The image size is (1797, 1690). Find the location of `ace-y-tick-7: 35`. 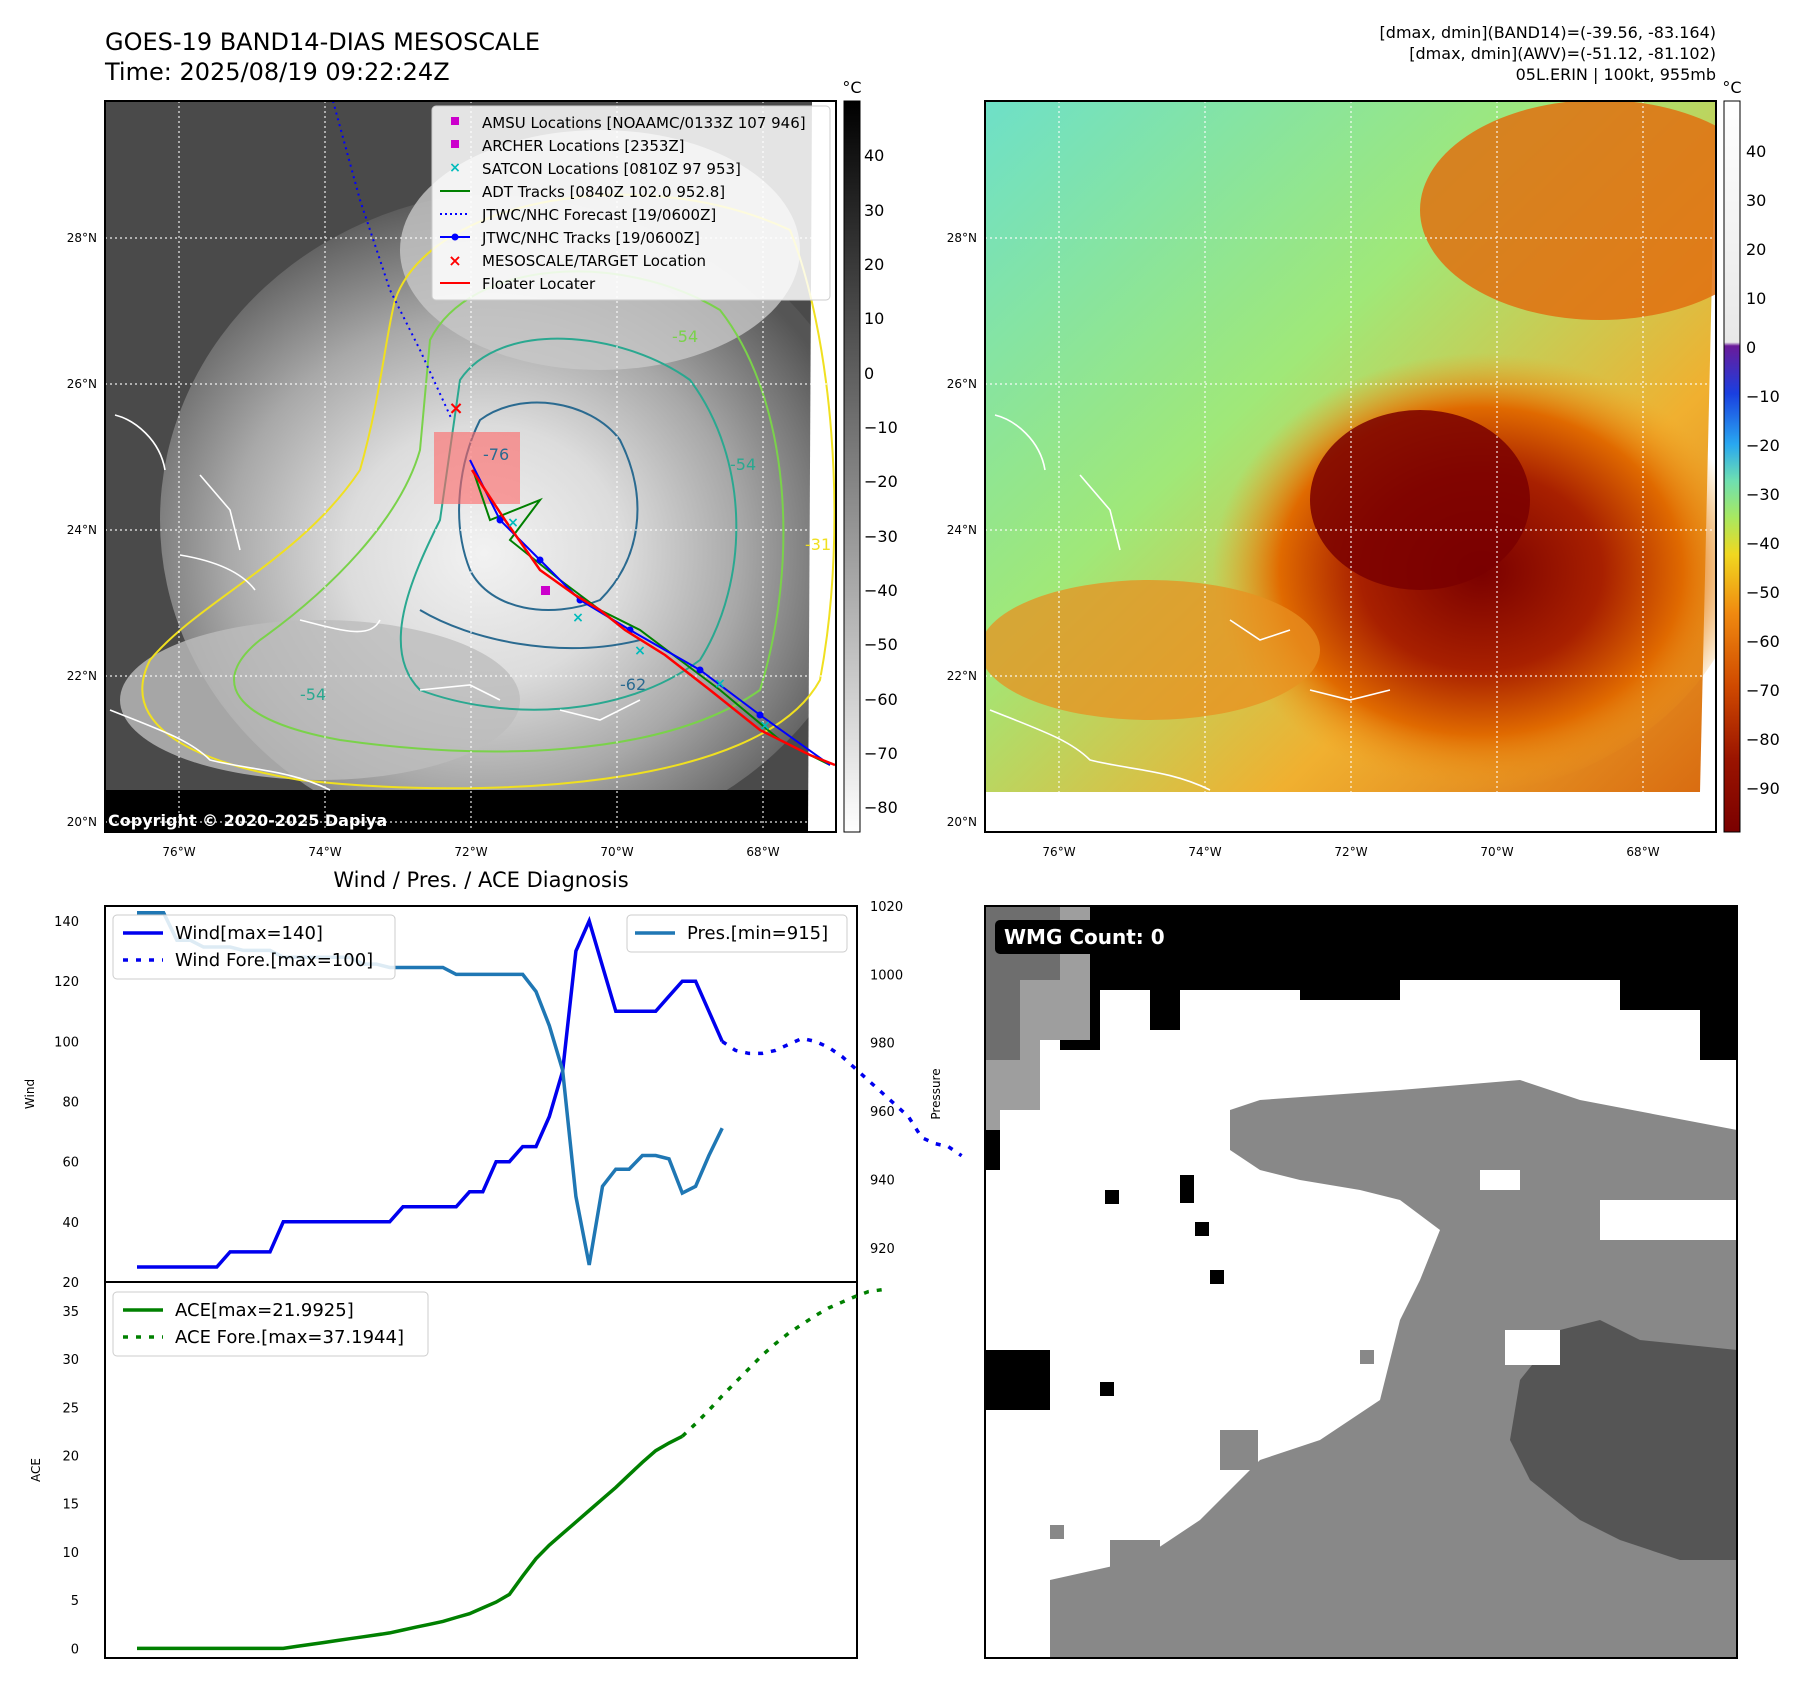

ace-y-tick-7: 35 is located at coordinates (70, 1312).